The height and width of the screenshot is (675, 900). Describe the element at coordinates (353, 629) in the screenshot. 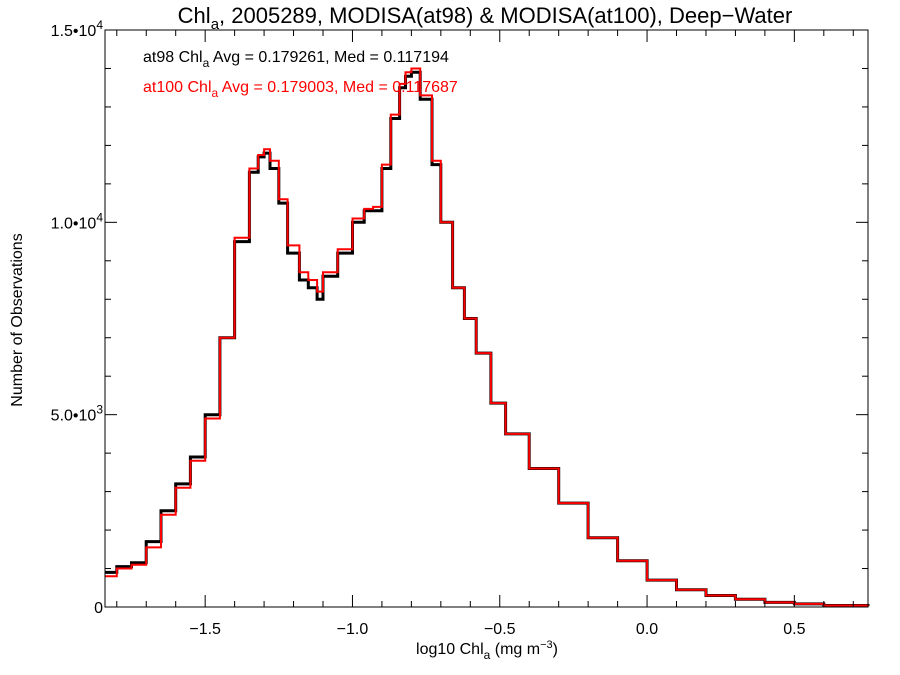

I see `x-tick-label-1: −1.0` at that location.